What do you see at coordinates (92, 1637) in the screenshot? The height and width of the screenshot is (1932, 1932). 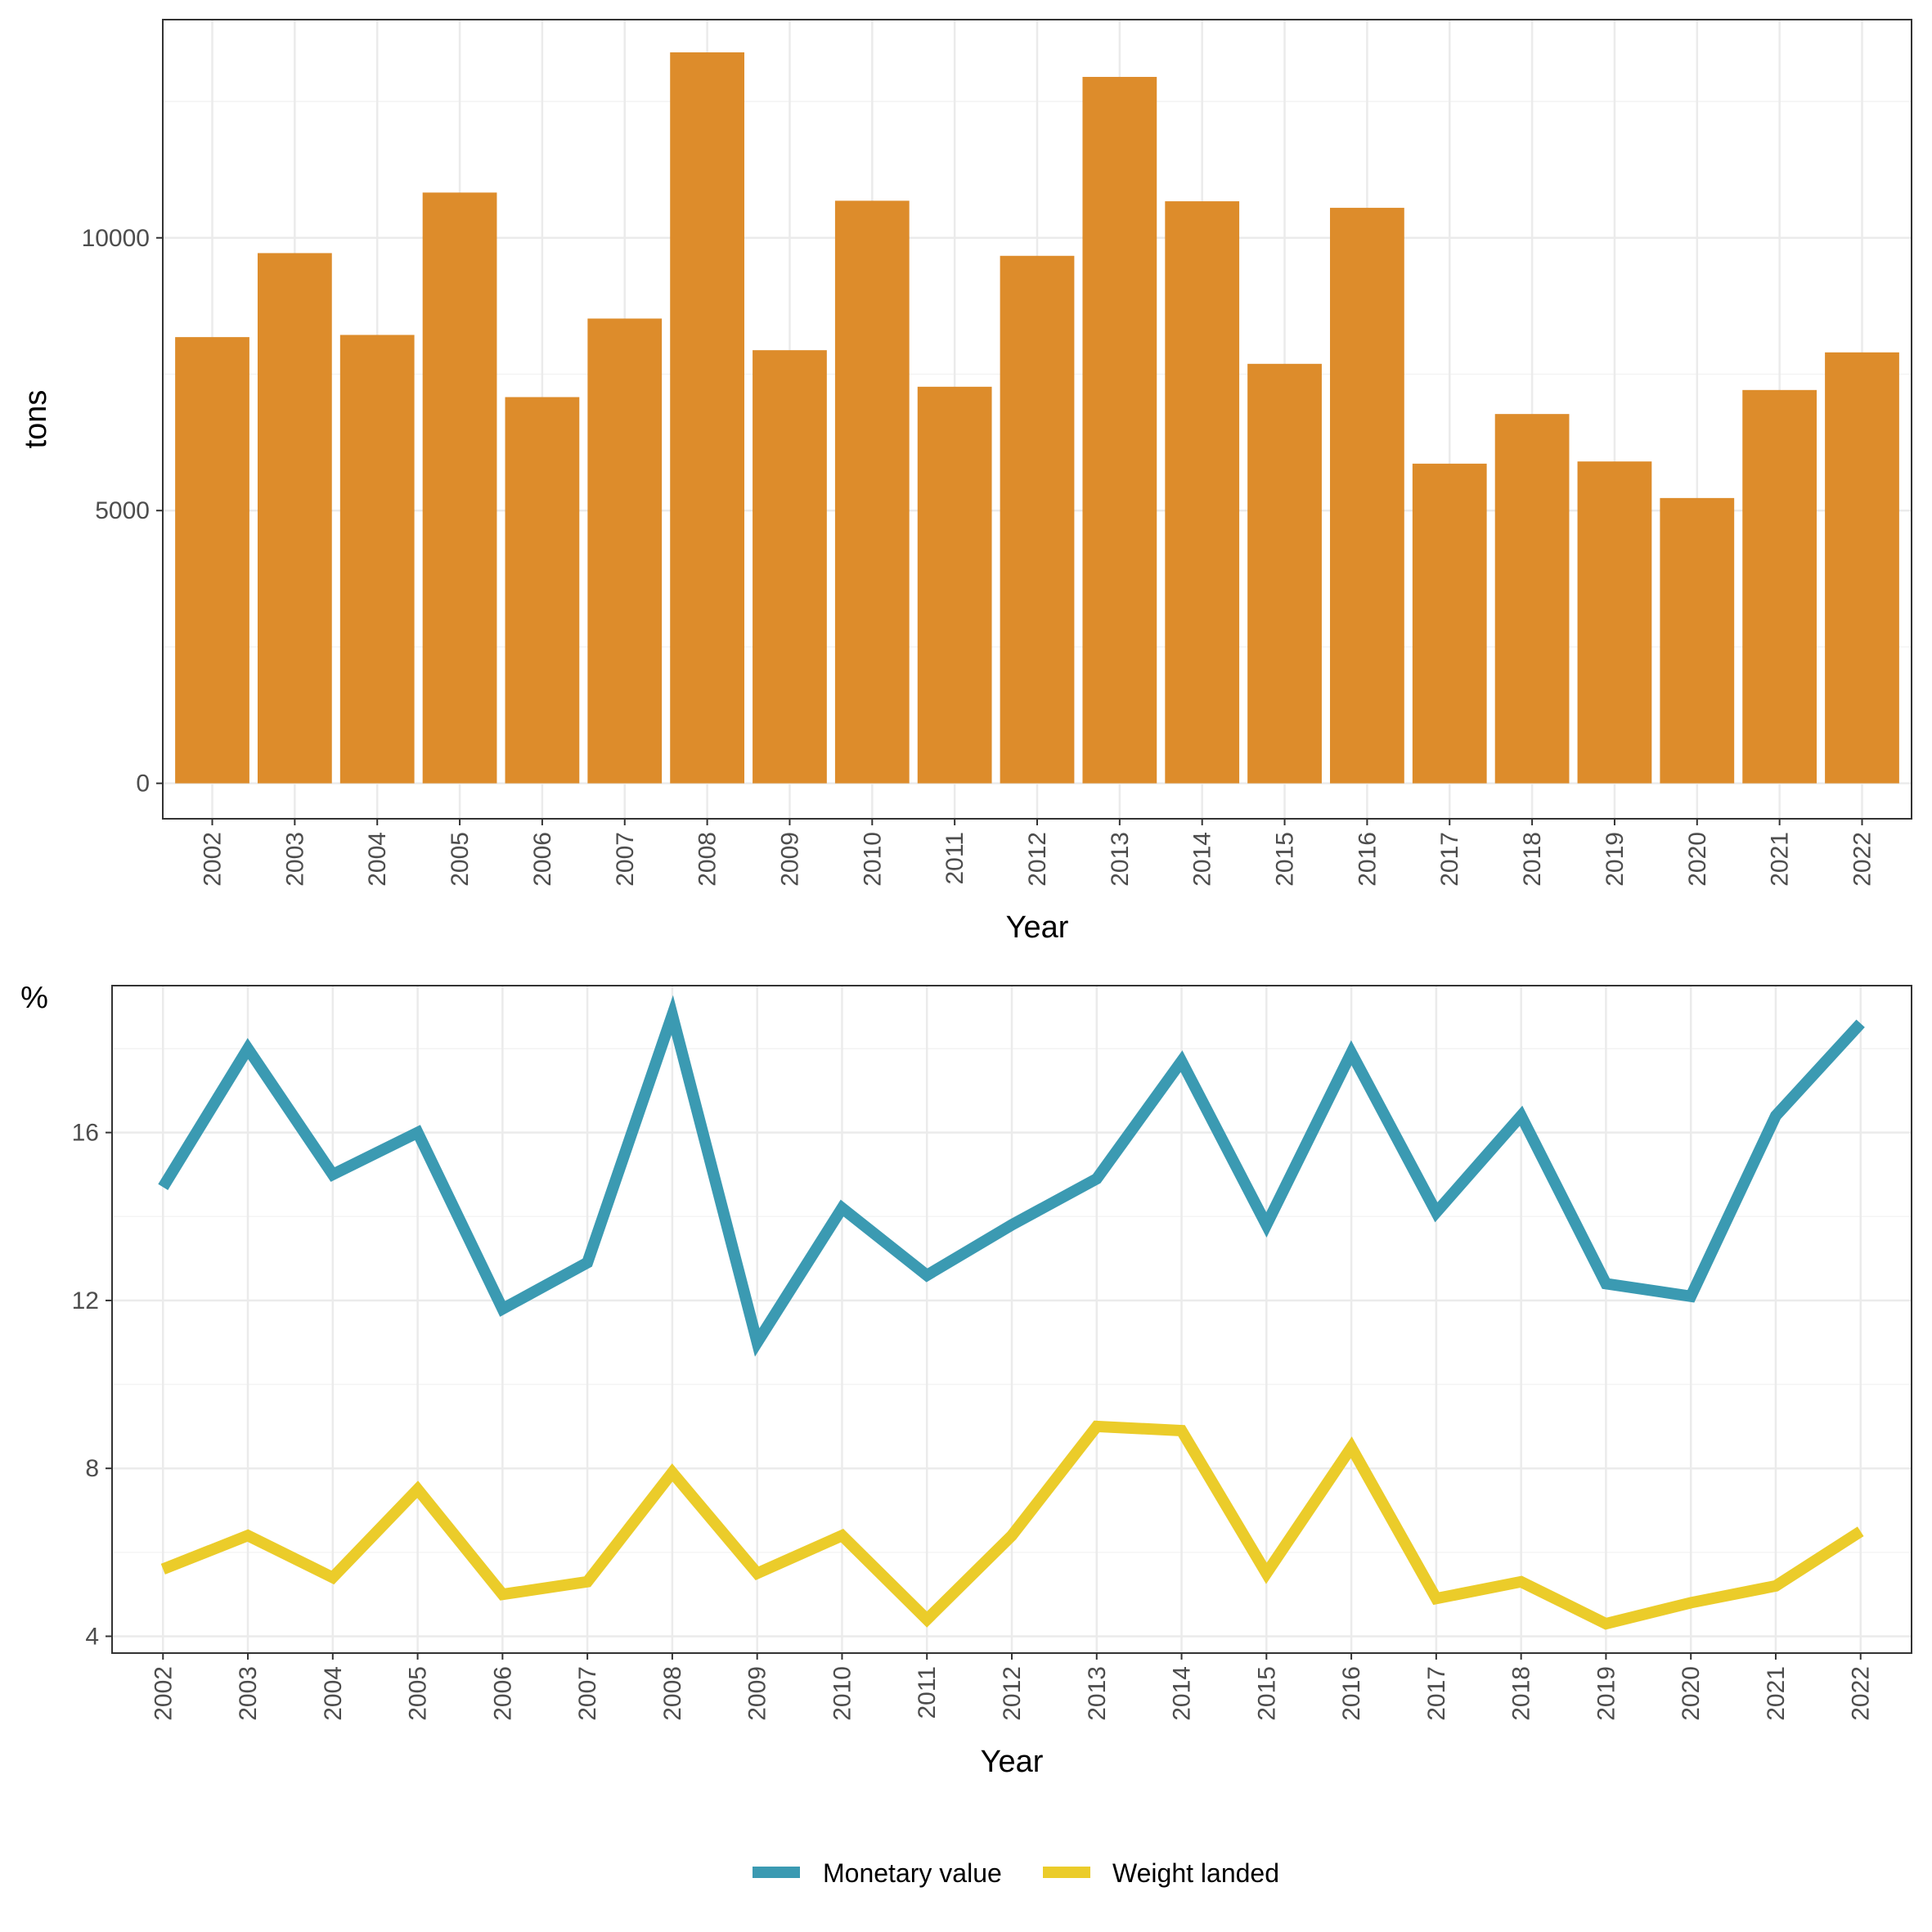 I see `line-chart-y-tick-label: 4` at bounding box center [92, 1637].